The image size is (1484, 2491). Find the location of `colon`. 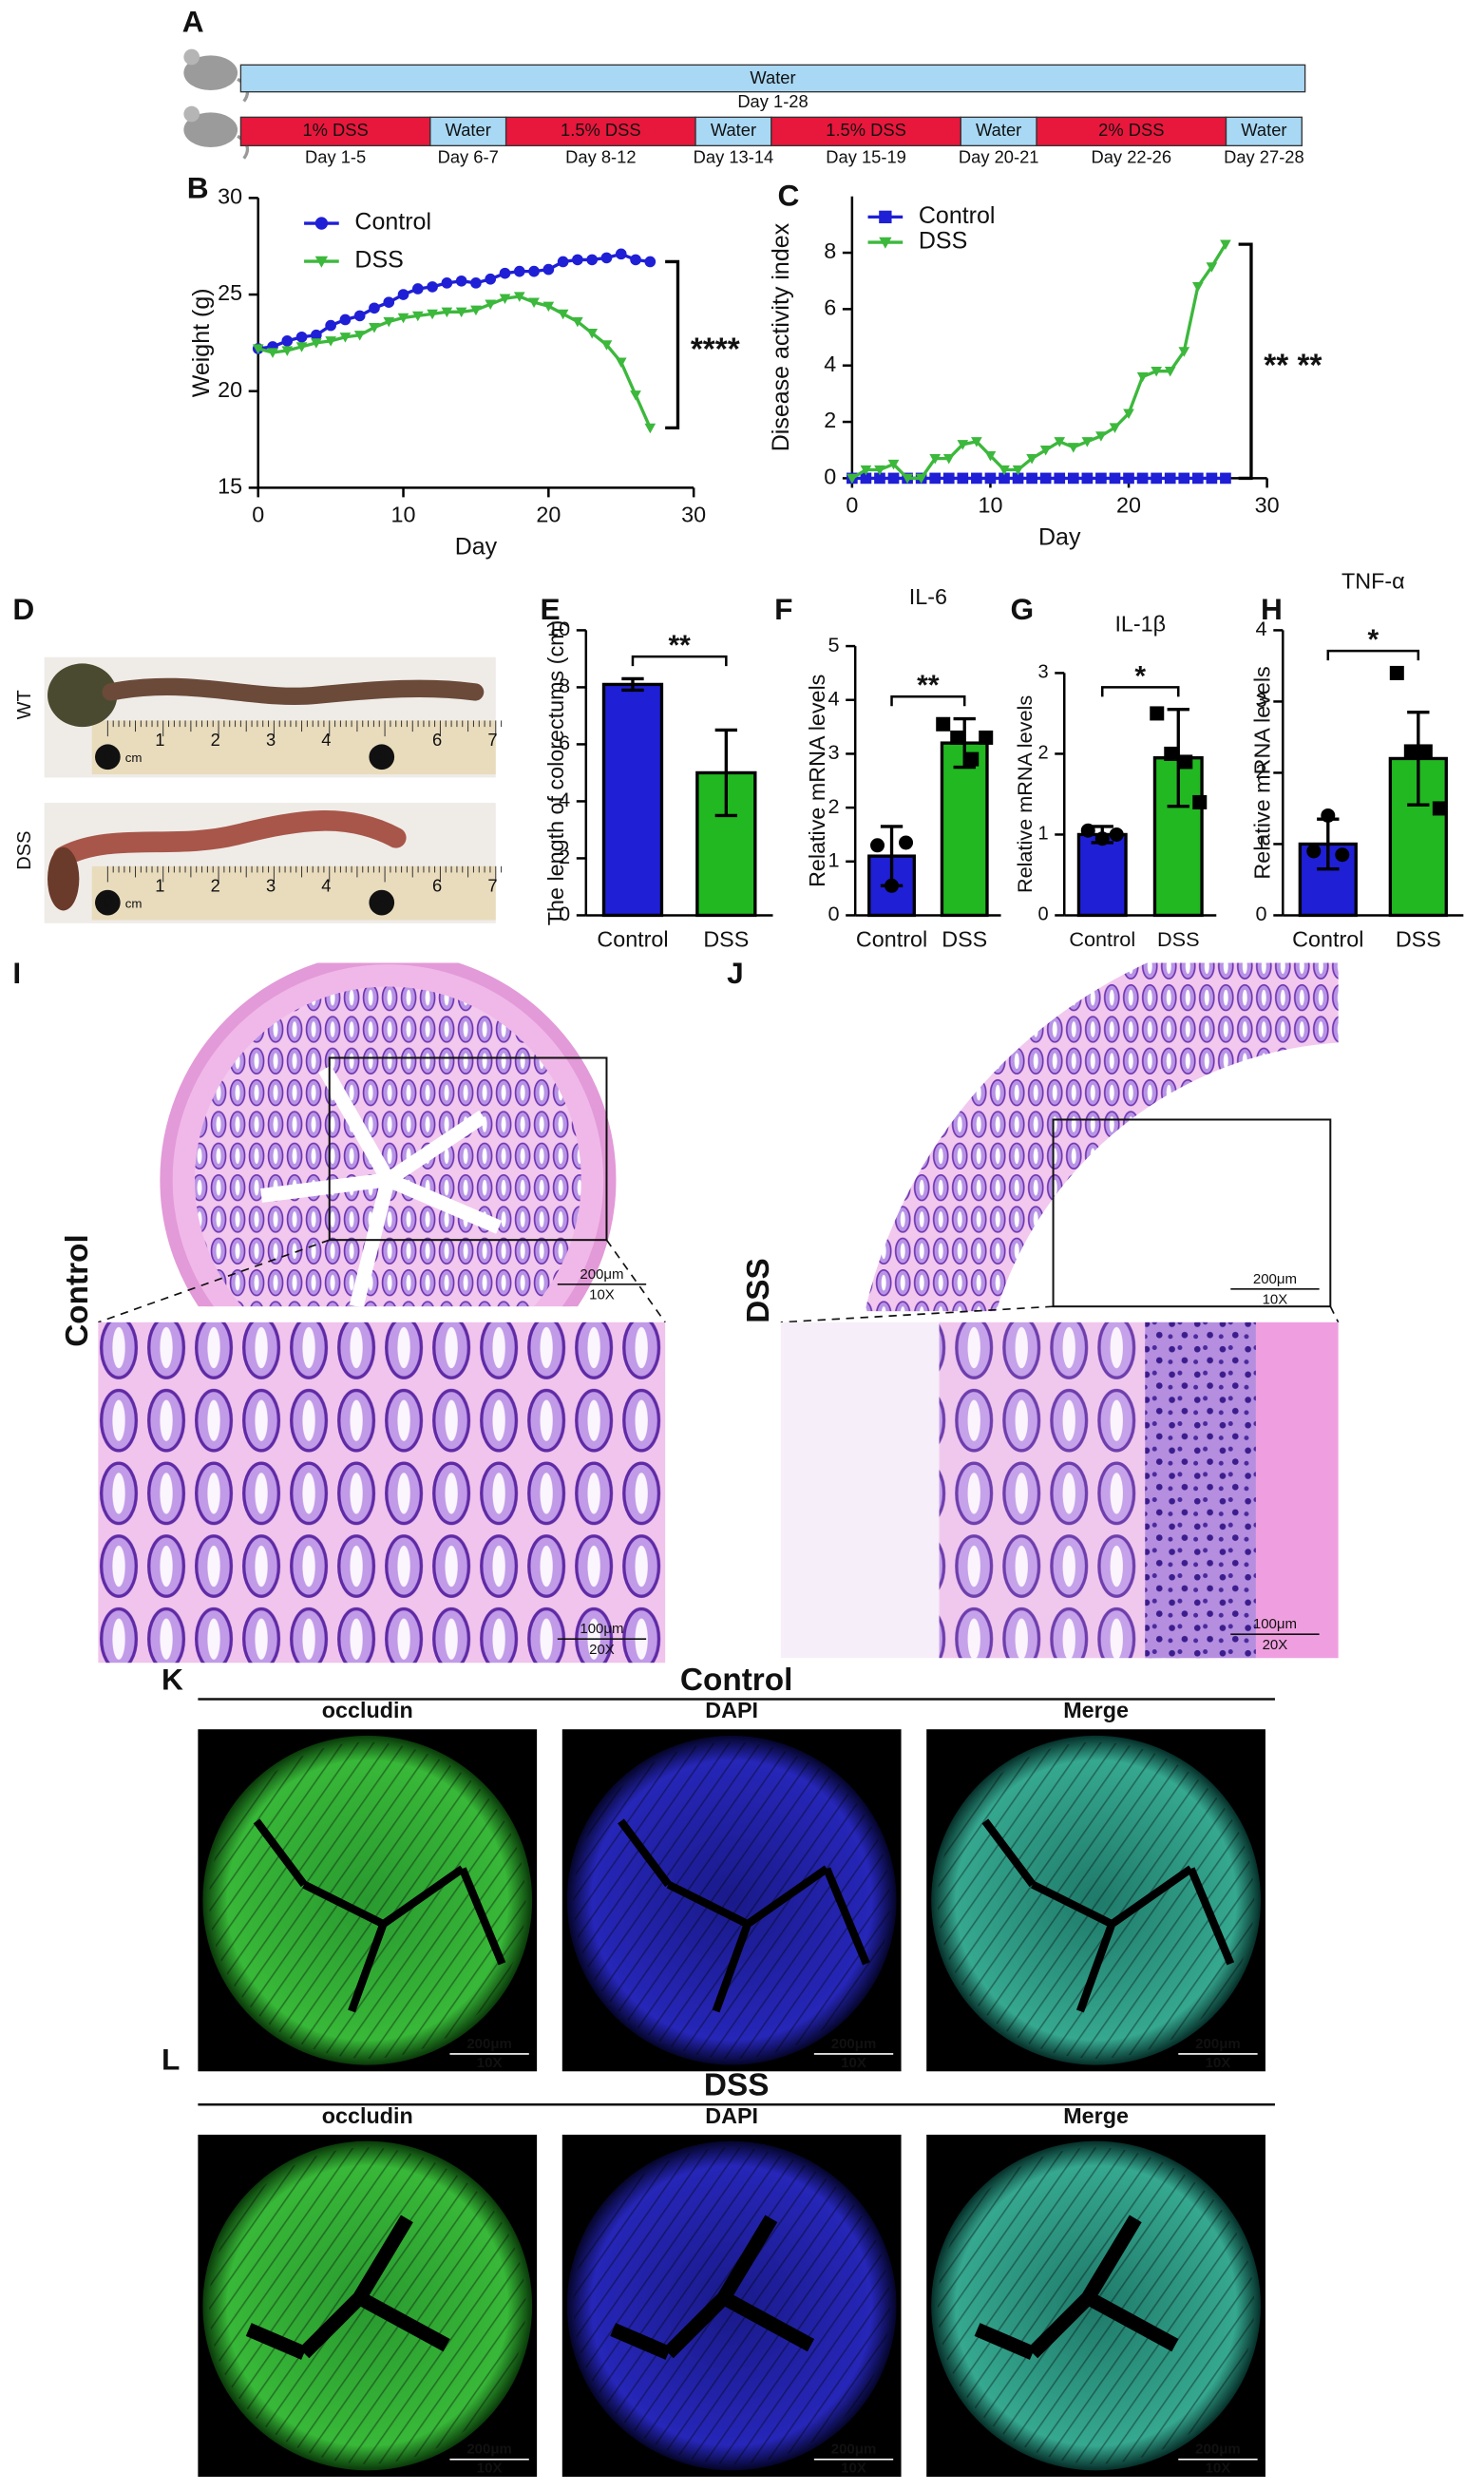

colon is located at coordinates (229, 838).